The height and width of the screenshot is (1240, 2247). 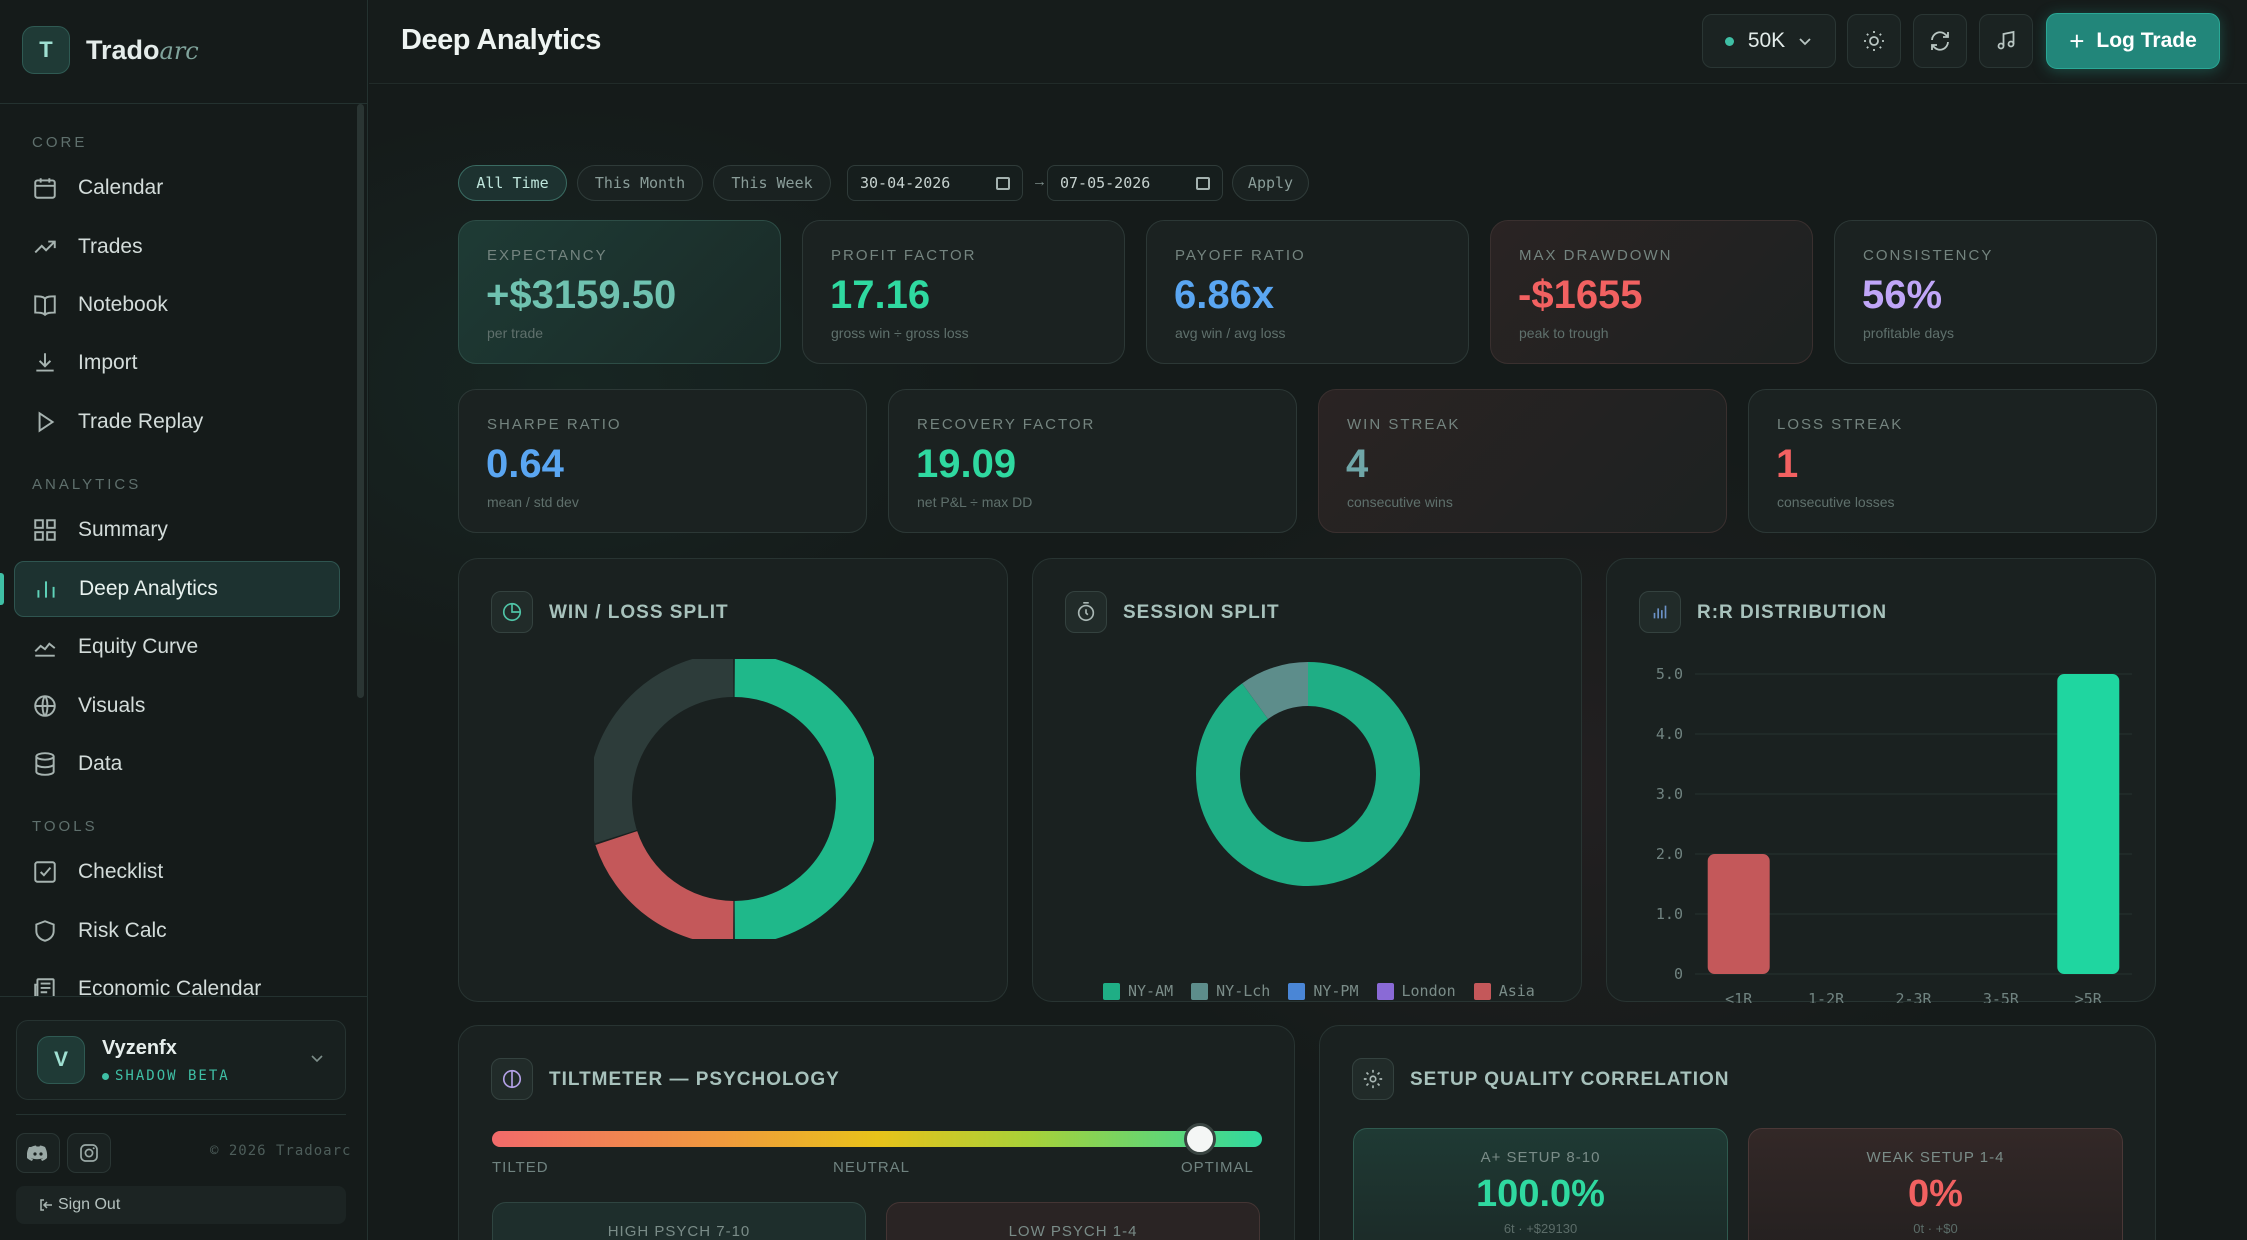 What do you see at coordinates (694, 1079) in the screenshot?
I see `panel-title: TILTMETER — PSYCHOLOGY` at bounding box center [694, 1079].